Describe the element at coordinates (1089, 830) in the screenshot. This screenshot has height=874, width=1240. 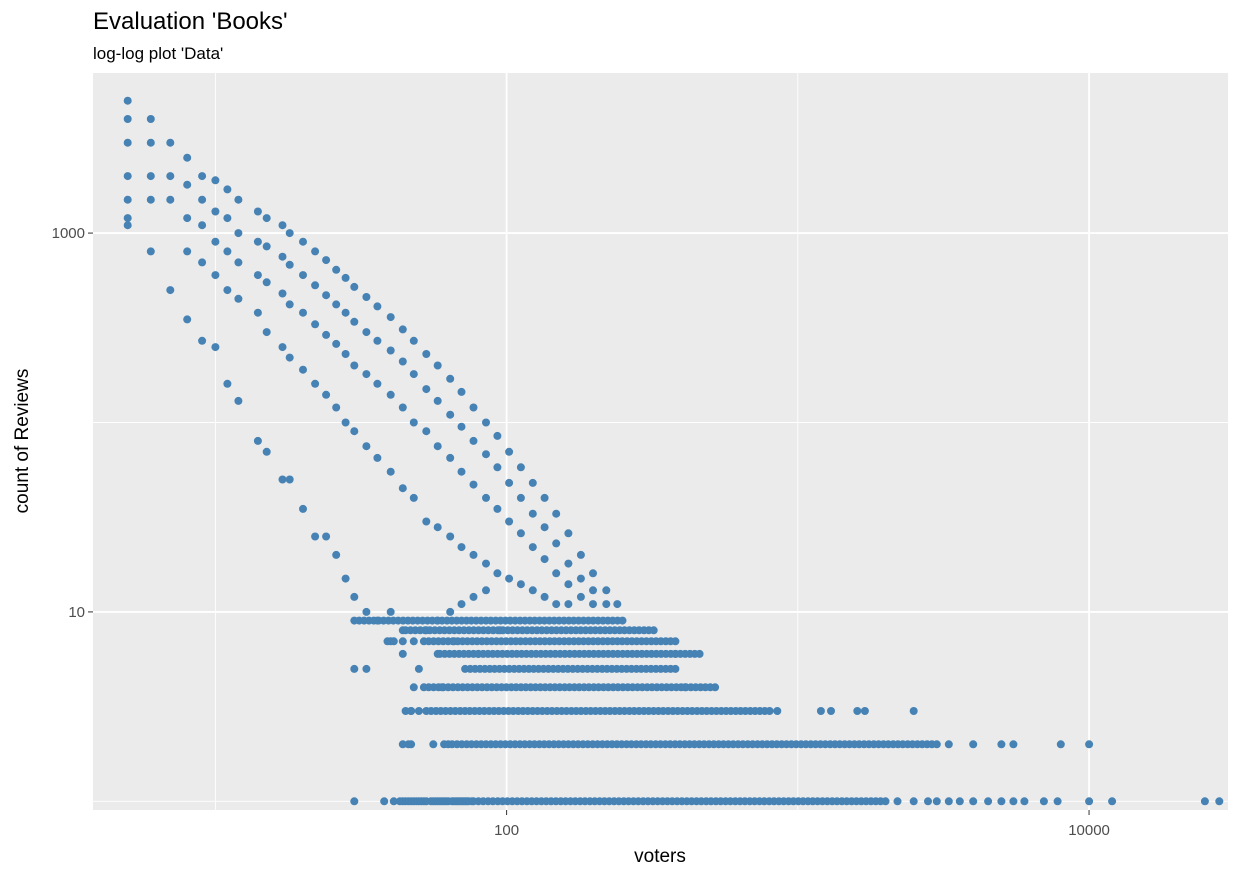
I see `x-tick-label: 10000` at that location.